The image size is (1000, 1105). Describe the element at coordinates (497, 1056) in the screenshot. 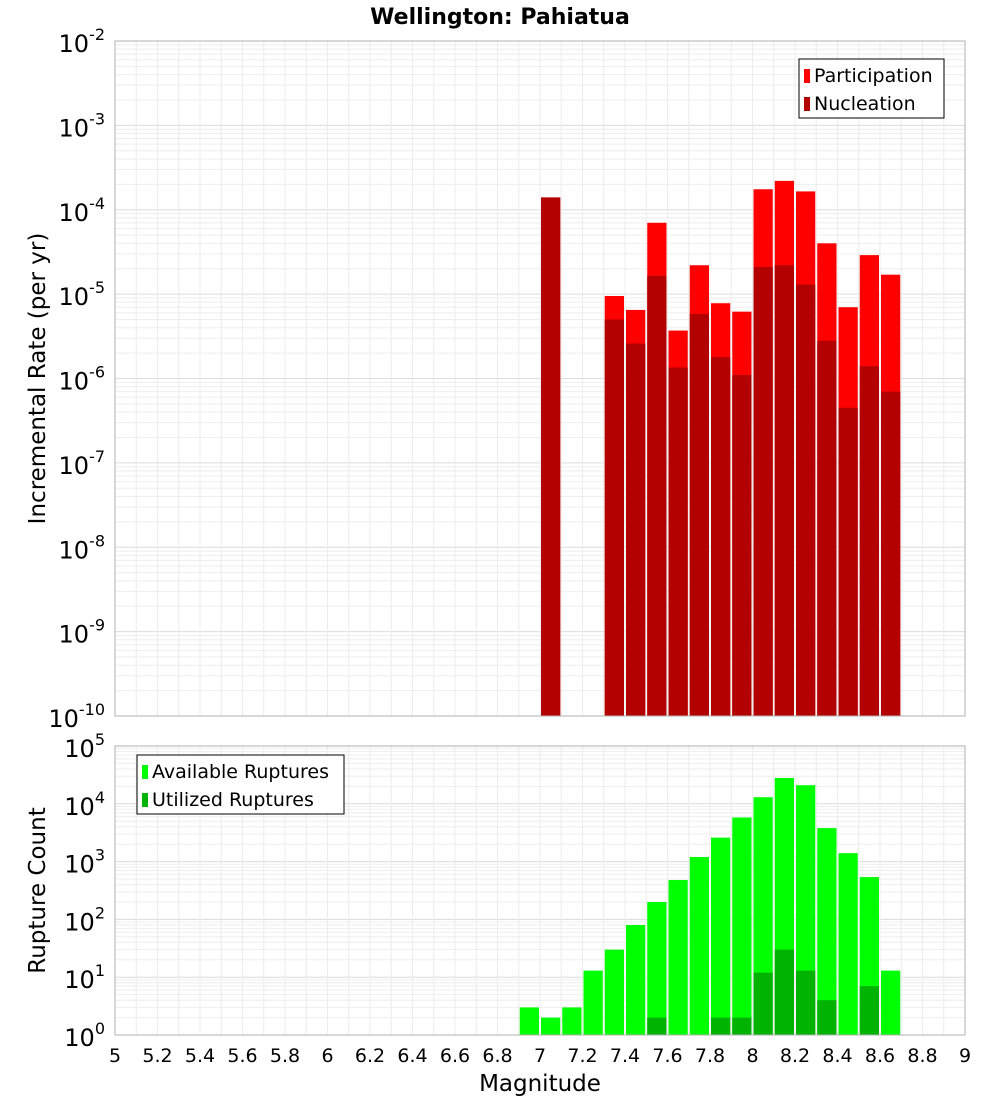

I see `x-tick-label: 6.8` at that location.